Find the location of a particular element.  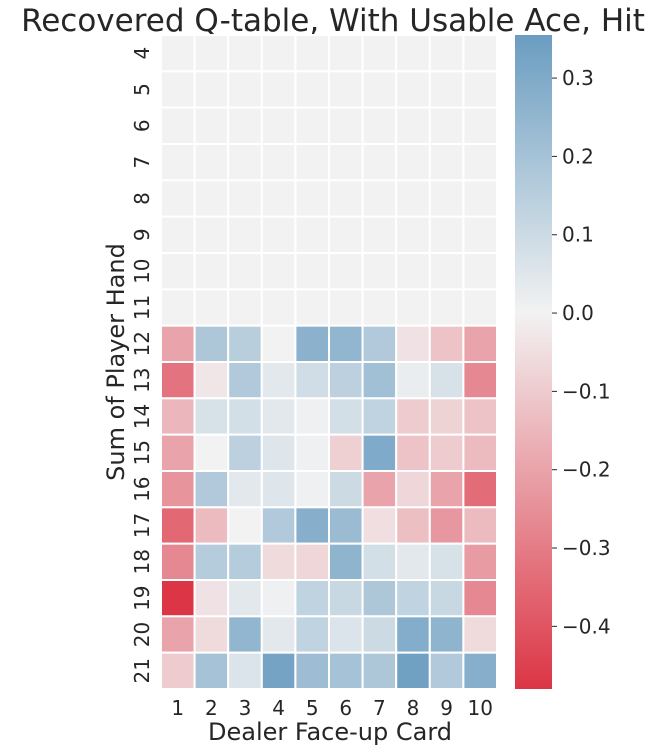

y-tick-label: 18 is located at coordinates (142, 561).